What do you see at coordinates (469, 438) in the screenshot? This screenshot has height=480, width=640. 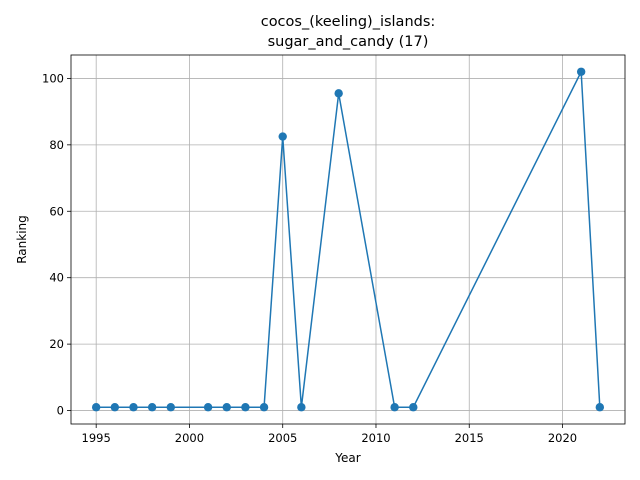 I see `x-tick-label: 2015` at bounding box center [469, 438].